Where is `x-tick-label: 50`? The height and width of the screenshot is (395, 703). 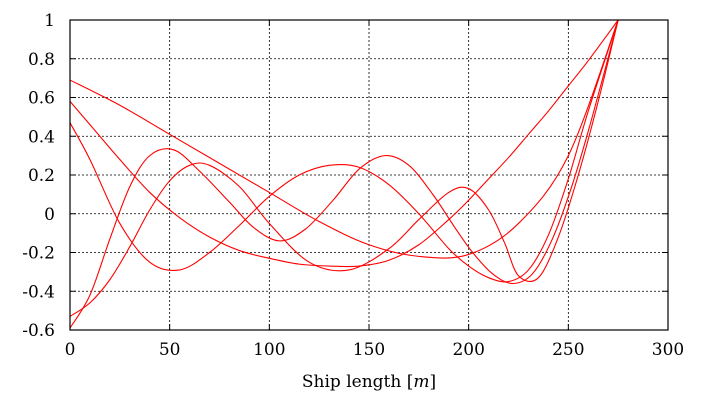 x-tick-label: 50 is located at coordinates (170, 350).